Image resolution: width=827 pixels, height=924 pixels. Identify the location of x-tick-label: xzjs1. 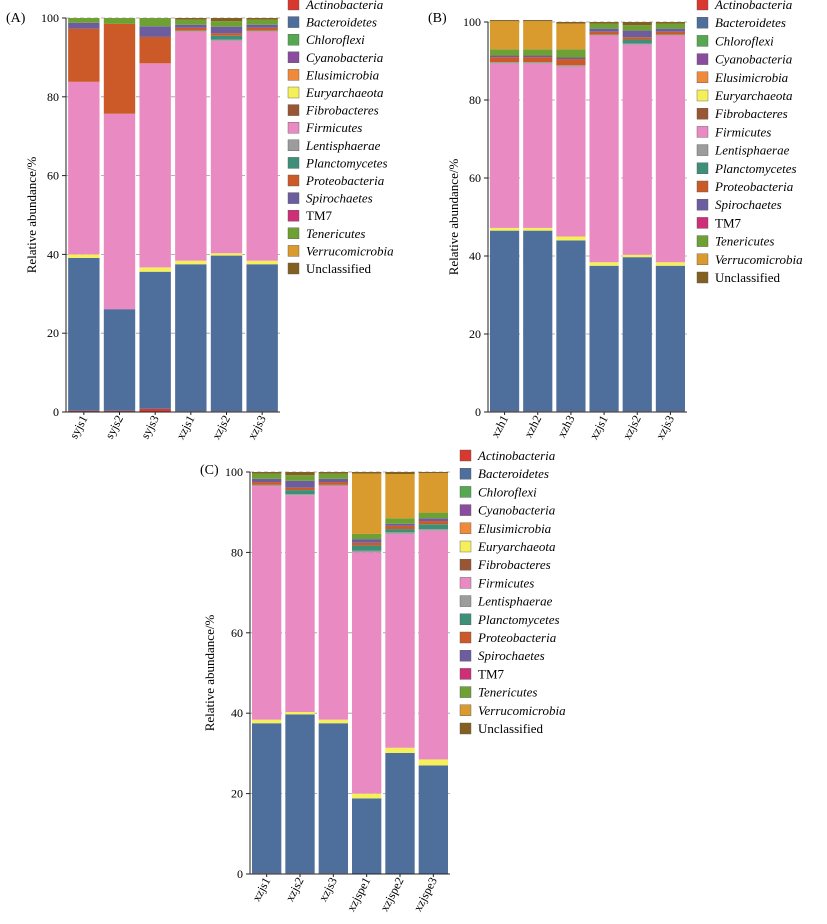
(185, 427).